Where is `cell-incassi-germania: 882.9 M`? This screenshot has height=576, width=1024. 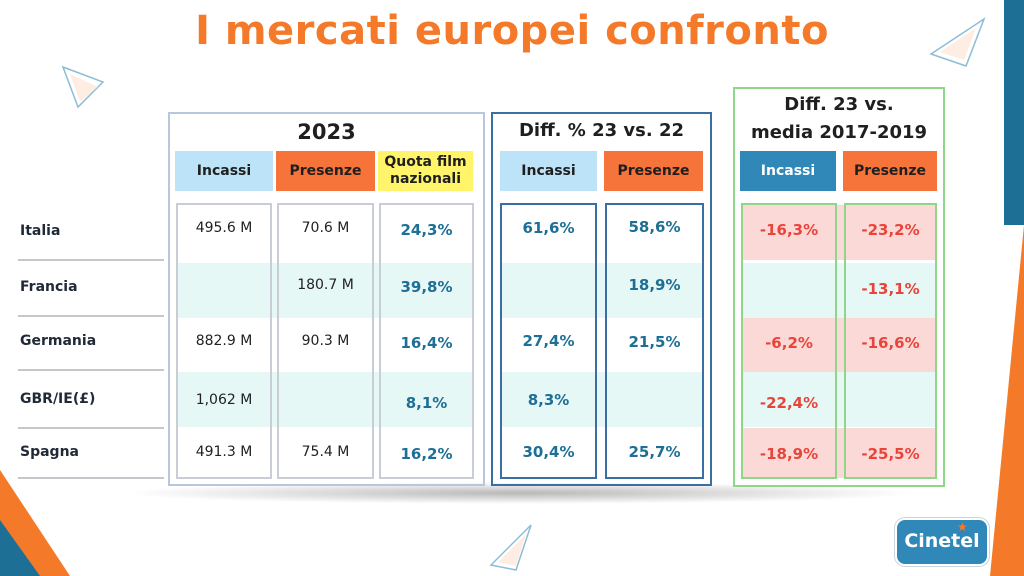 cell-incassi-germania: 882.9 M is located at coordinates (224, 341).